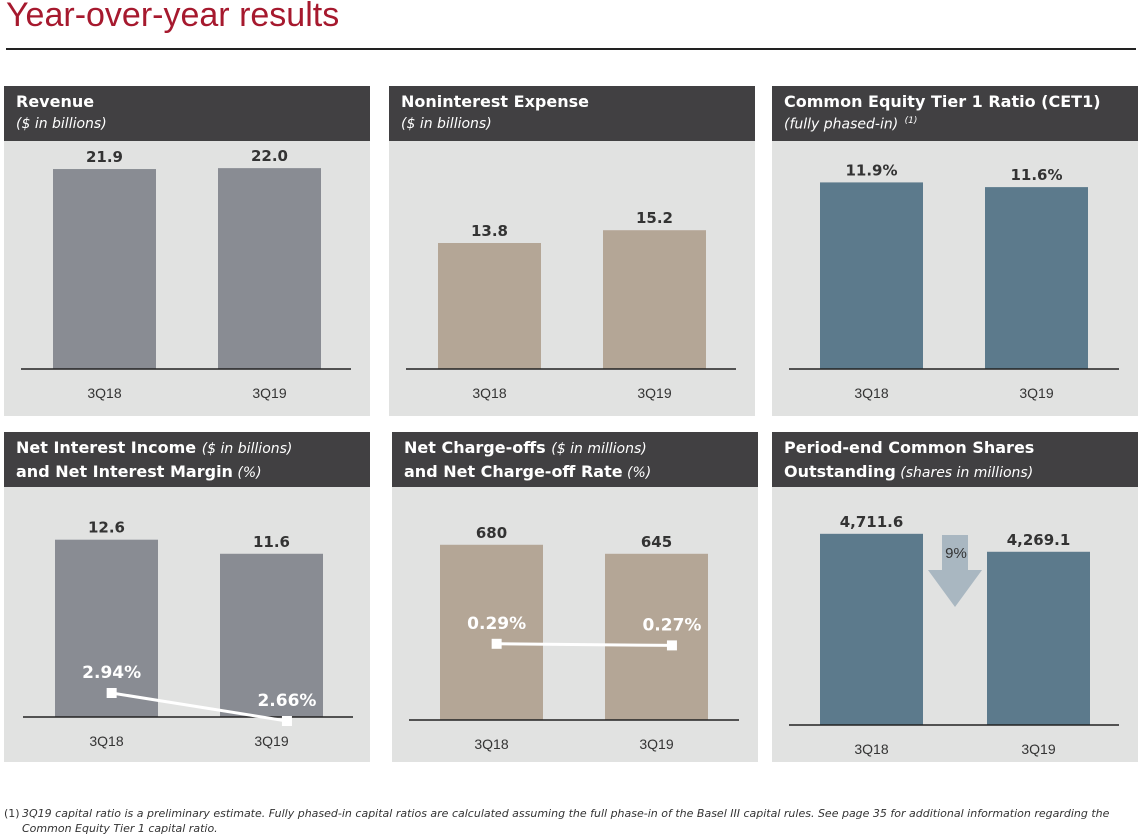  I want to click on rate-data-label: 2.66%, so click(286, 701).